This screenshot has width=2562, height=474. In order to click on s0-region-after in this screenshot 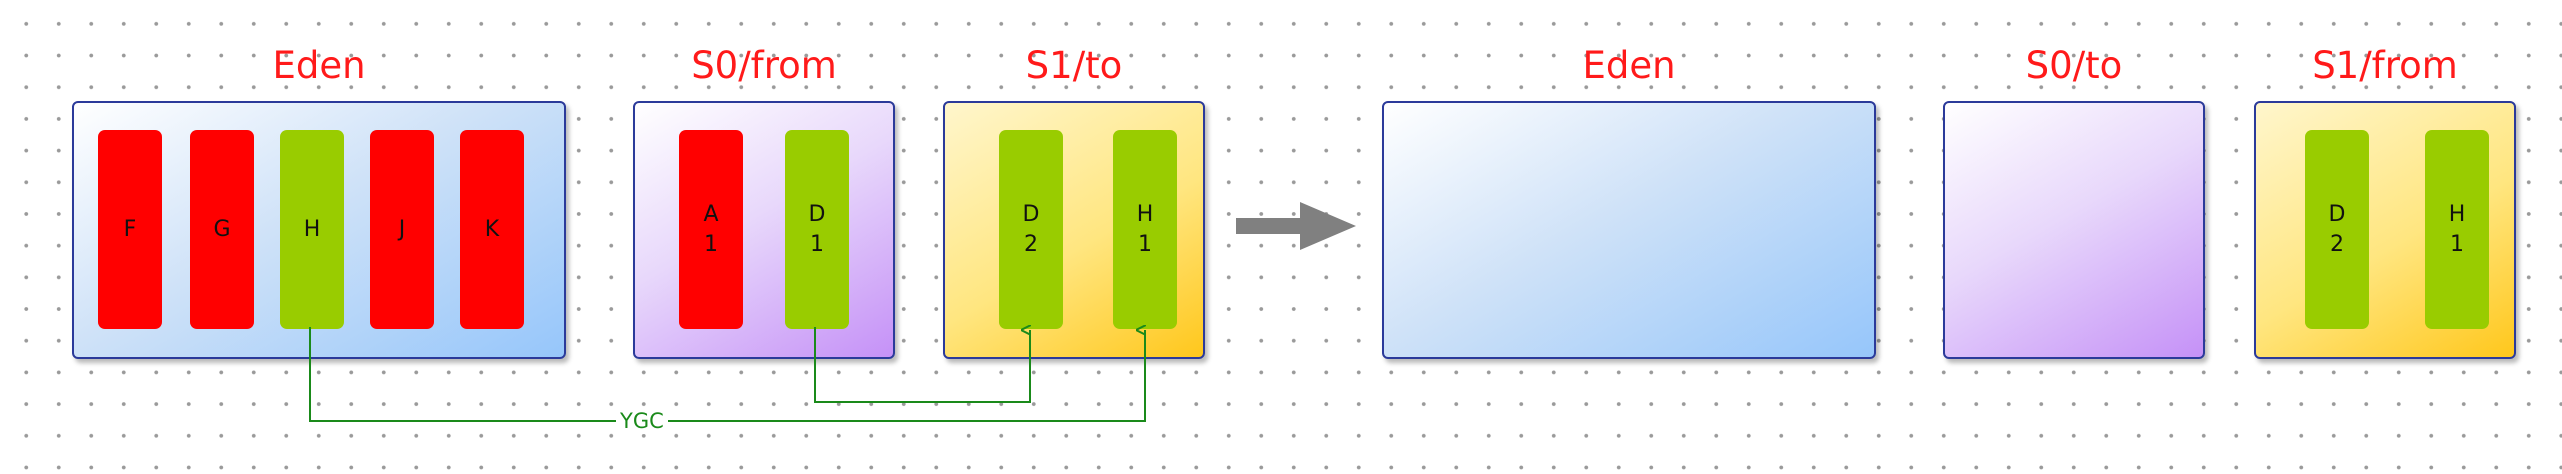, I will do `click(2074, 230)`.